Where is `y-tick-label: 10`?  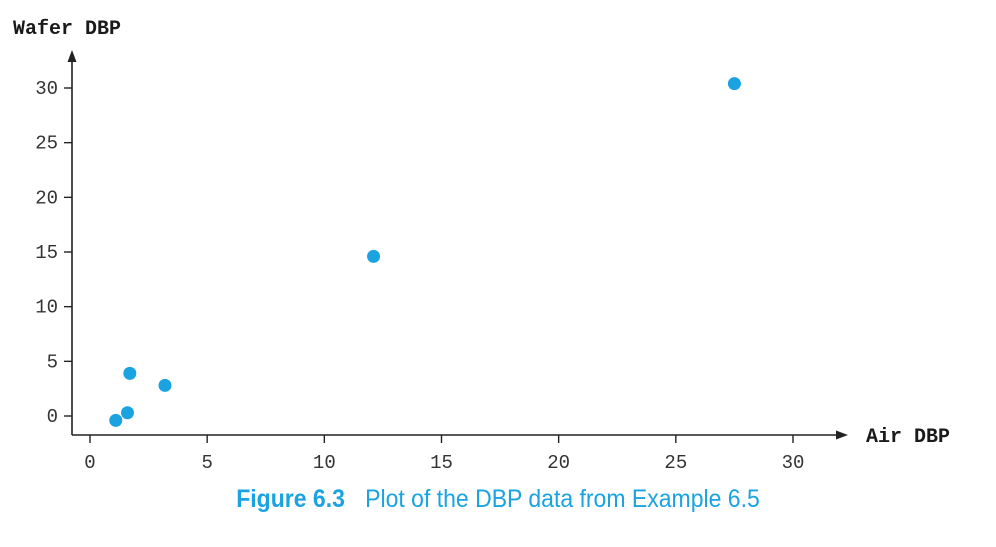 y-tick-label: 10 is located at coordinates (46, 308).